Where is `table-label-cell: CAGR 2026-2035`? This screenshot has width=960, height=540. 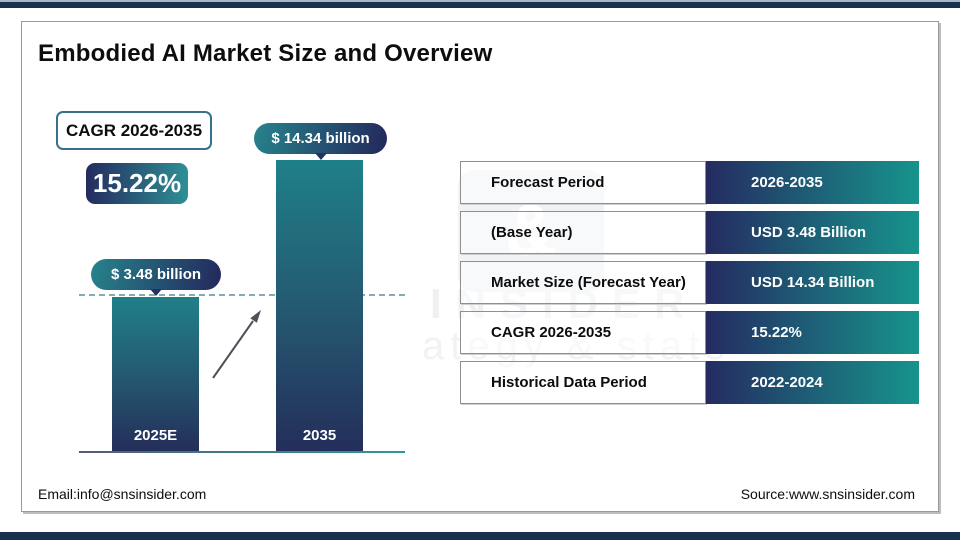 table-label-cell: CAGR 2026-2035 is located at coordinates (583, 332).